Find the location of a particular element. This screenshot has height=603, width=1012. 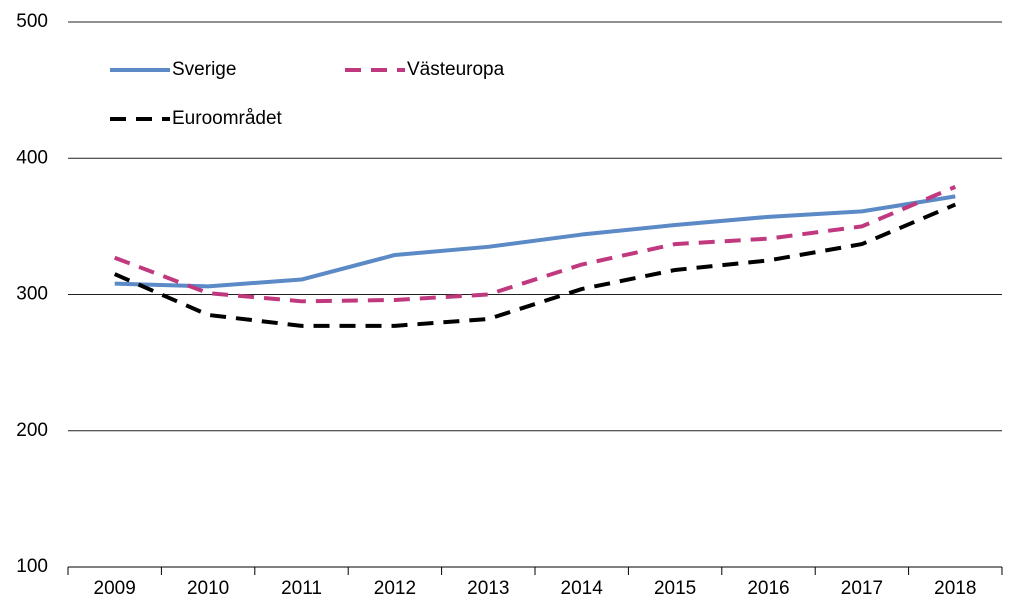

y-tick-label: 400 is located at coordinates (32, 157).